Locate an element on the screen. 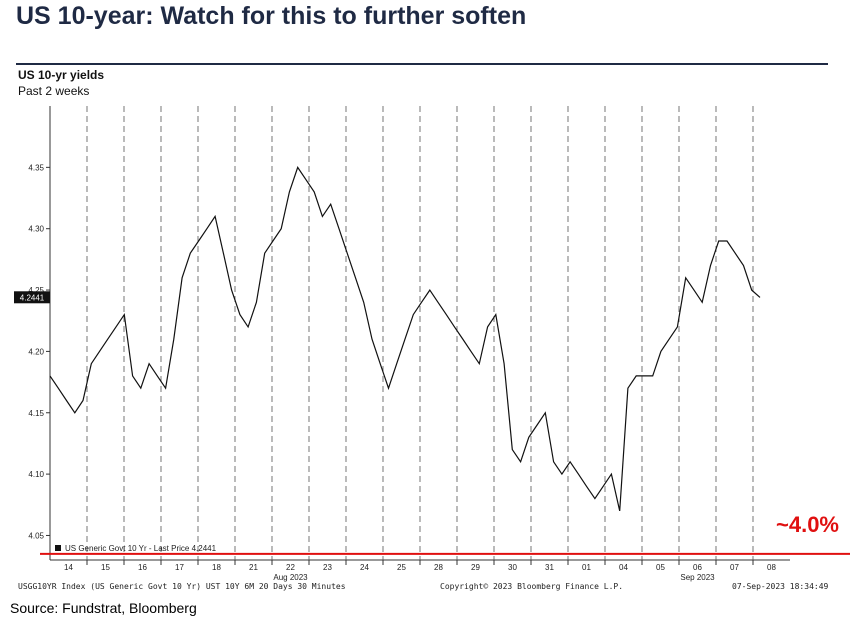 The image size is (858, 622). month-label: Aug 2023 is located at coordinates (290, 577).